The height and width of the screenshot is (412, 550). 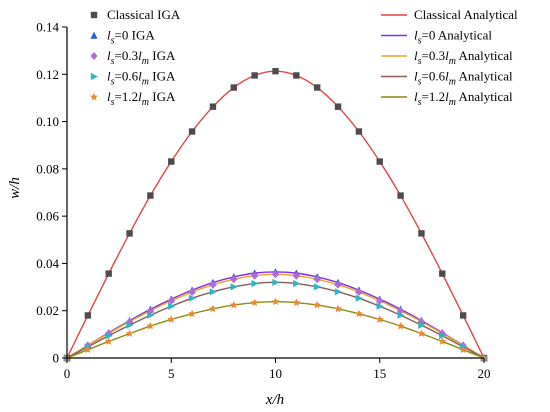 I want to click on legend-label: ls=0.3lm IGA, so click(x=141, y=57).